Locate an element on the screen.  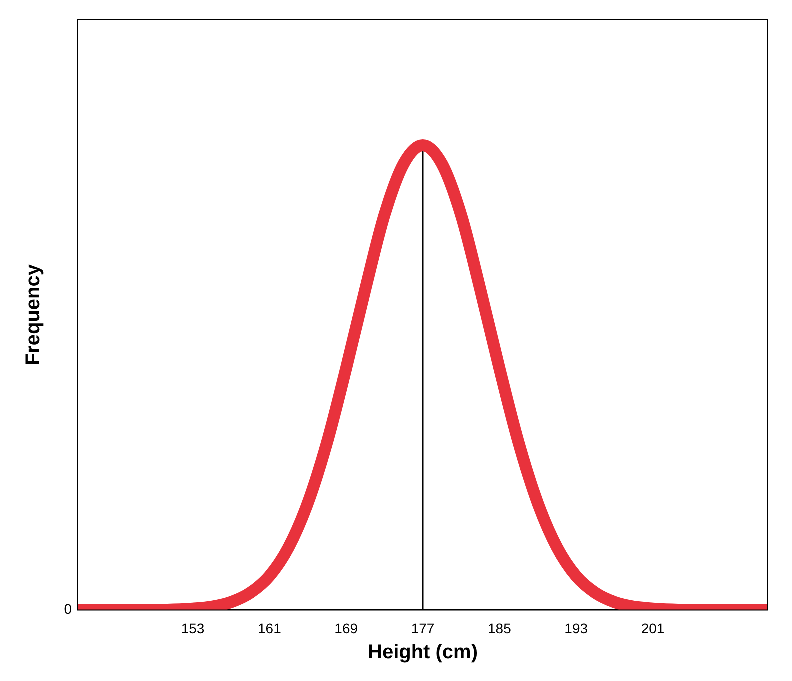
x-tick-label: 153 is located at coordinates (193, 628).